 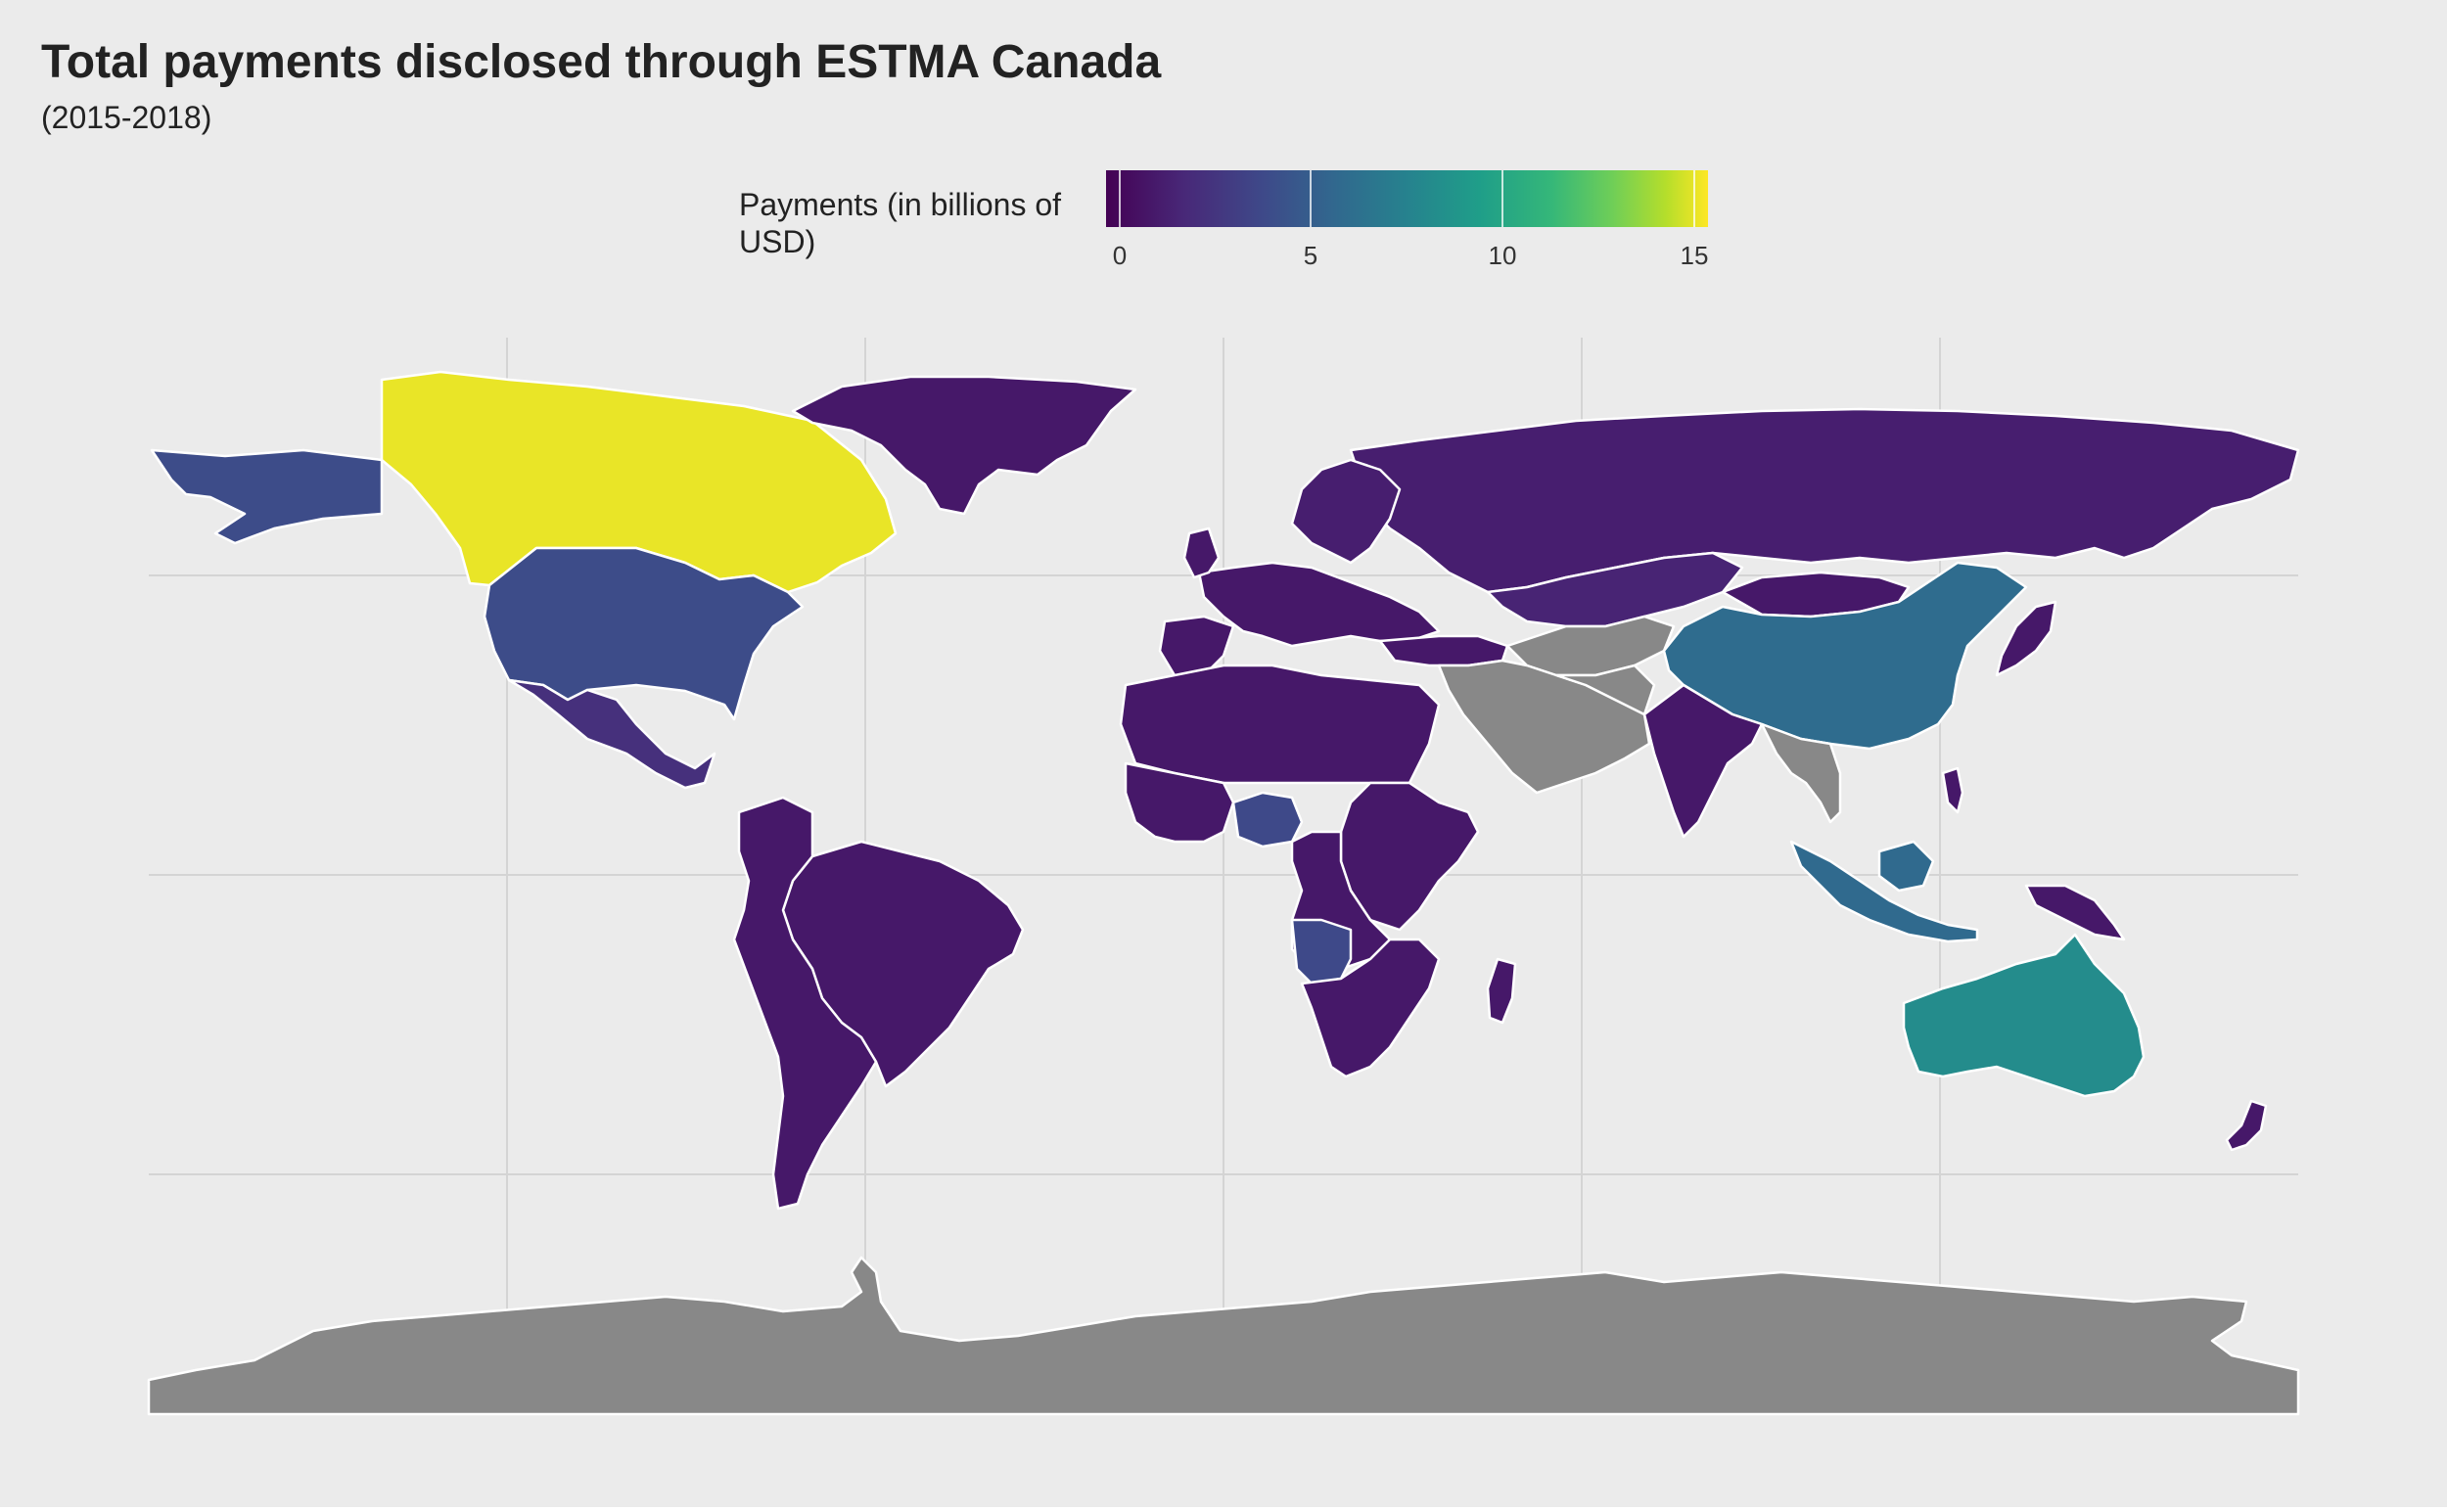 I want to click on region-indonesia, so click(x=1884, y=891).